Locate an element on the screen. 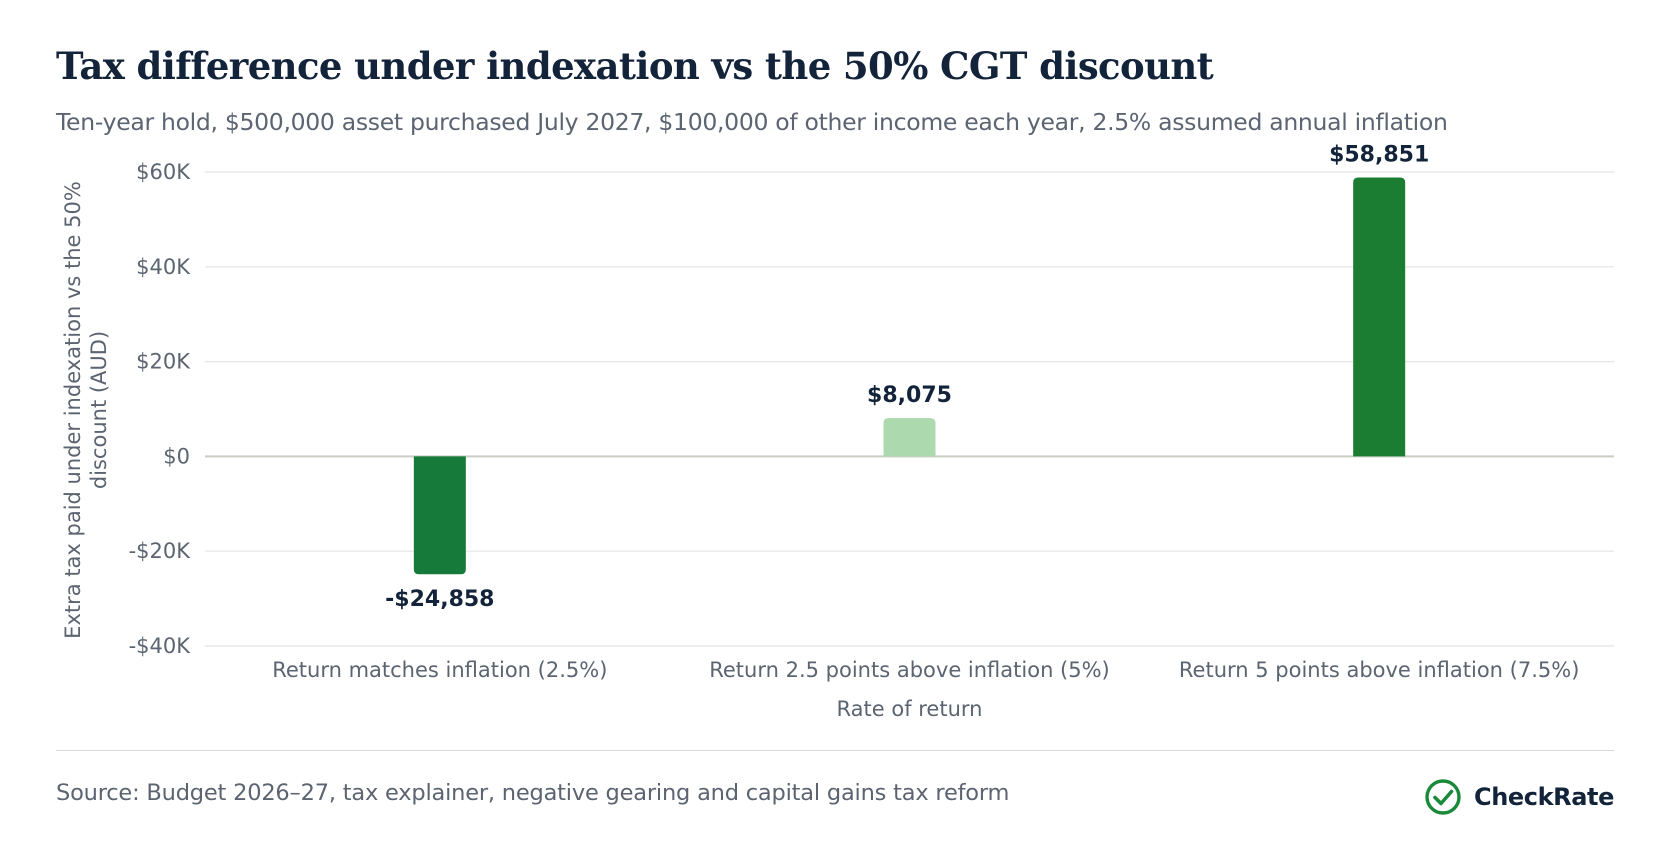 This screenshot has height=851, width=1660. y-tick-label: $40K is located at coordinates (163, 267).